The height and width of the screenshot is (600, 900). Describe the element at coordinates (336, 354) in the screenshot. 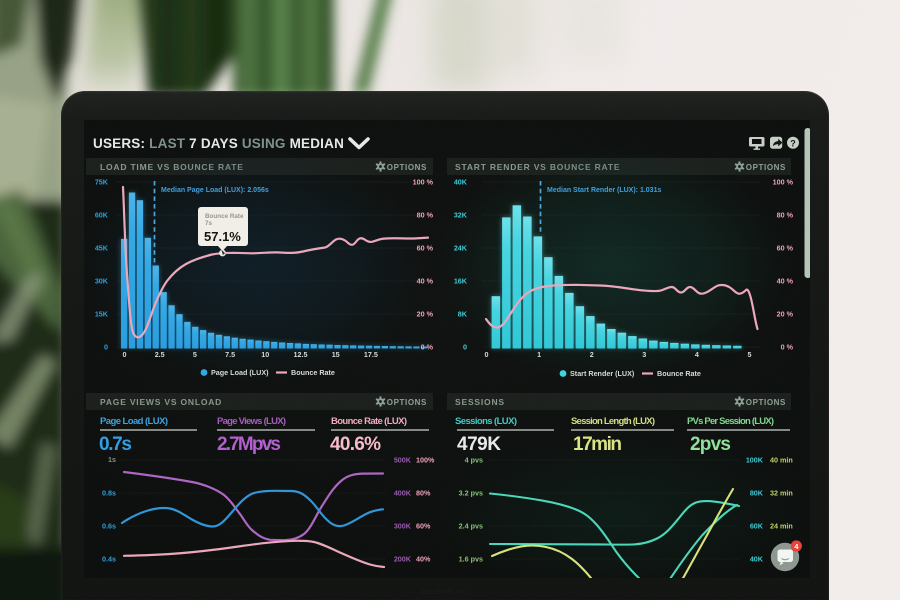

I see `svg-text: 15` at that location.